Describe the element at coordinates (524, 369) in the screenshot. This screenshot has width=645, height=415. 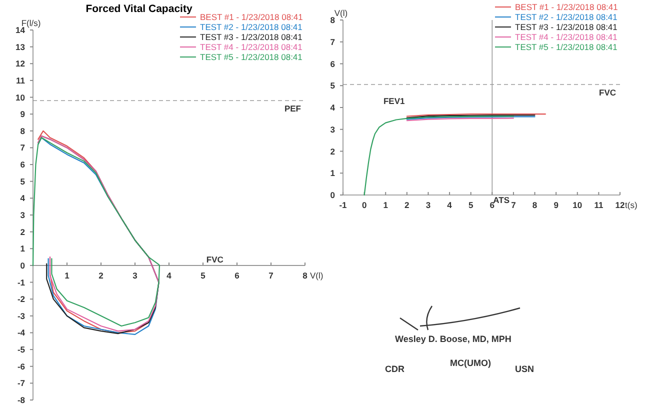
I see `text: USN` at that location.